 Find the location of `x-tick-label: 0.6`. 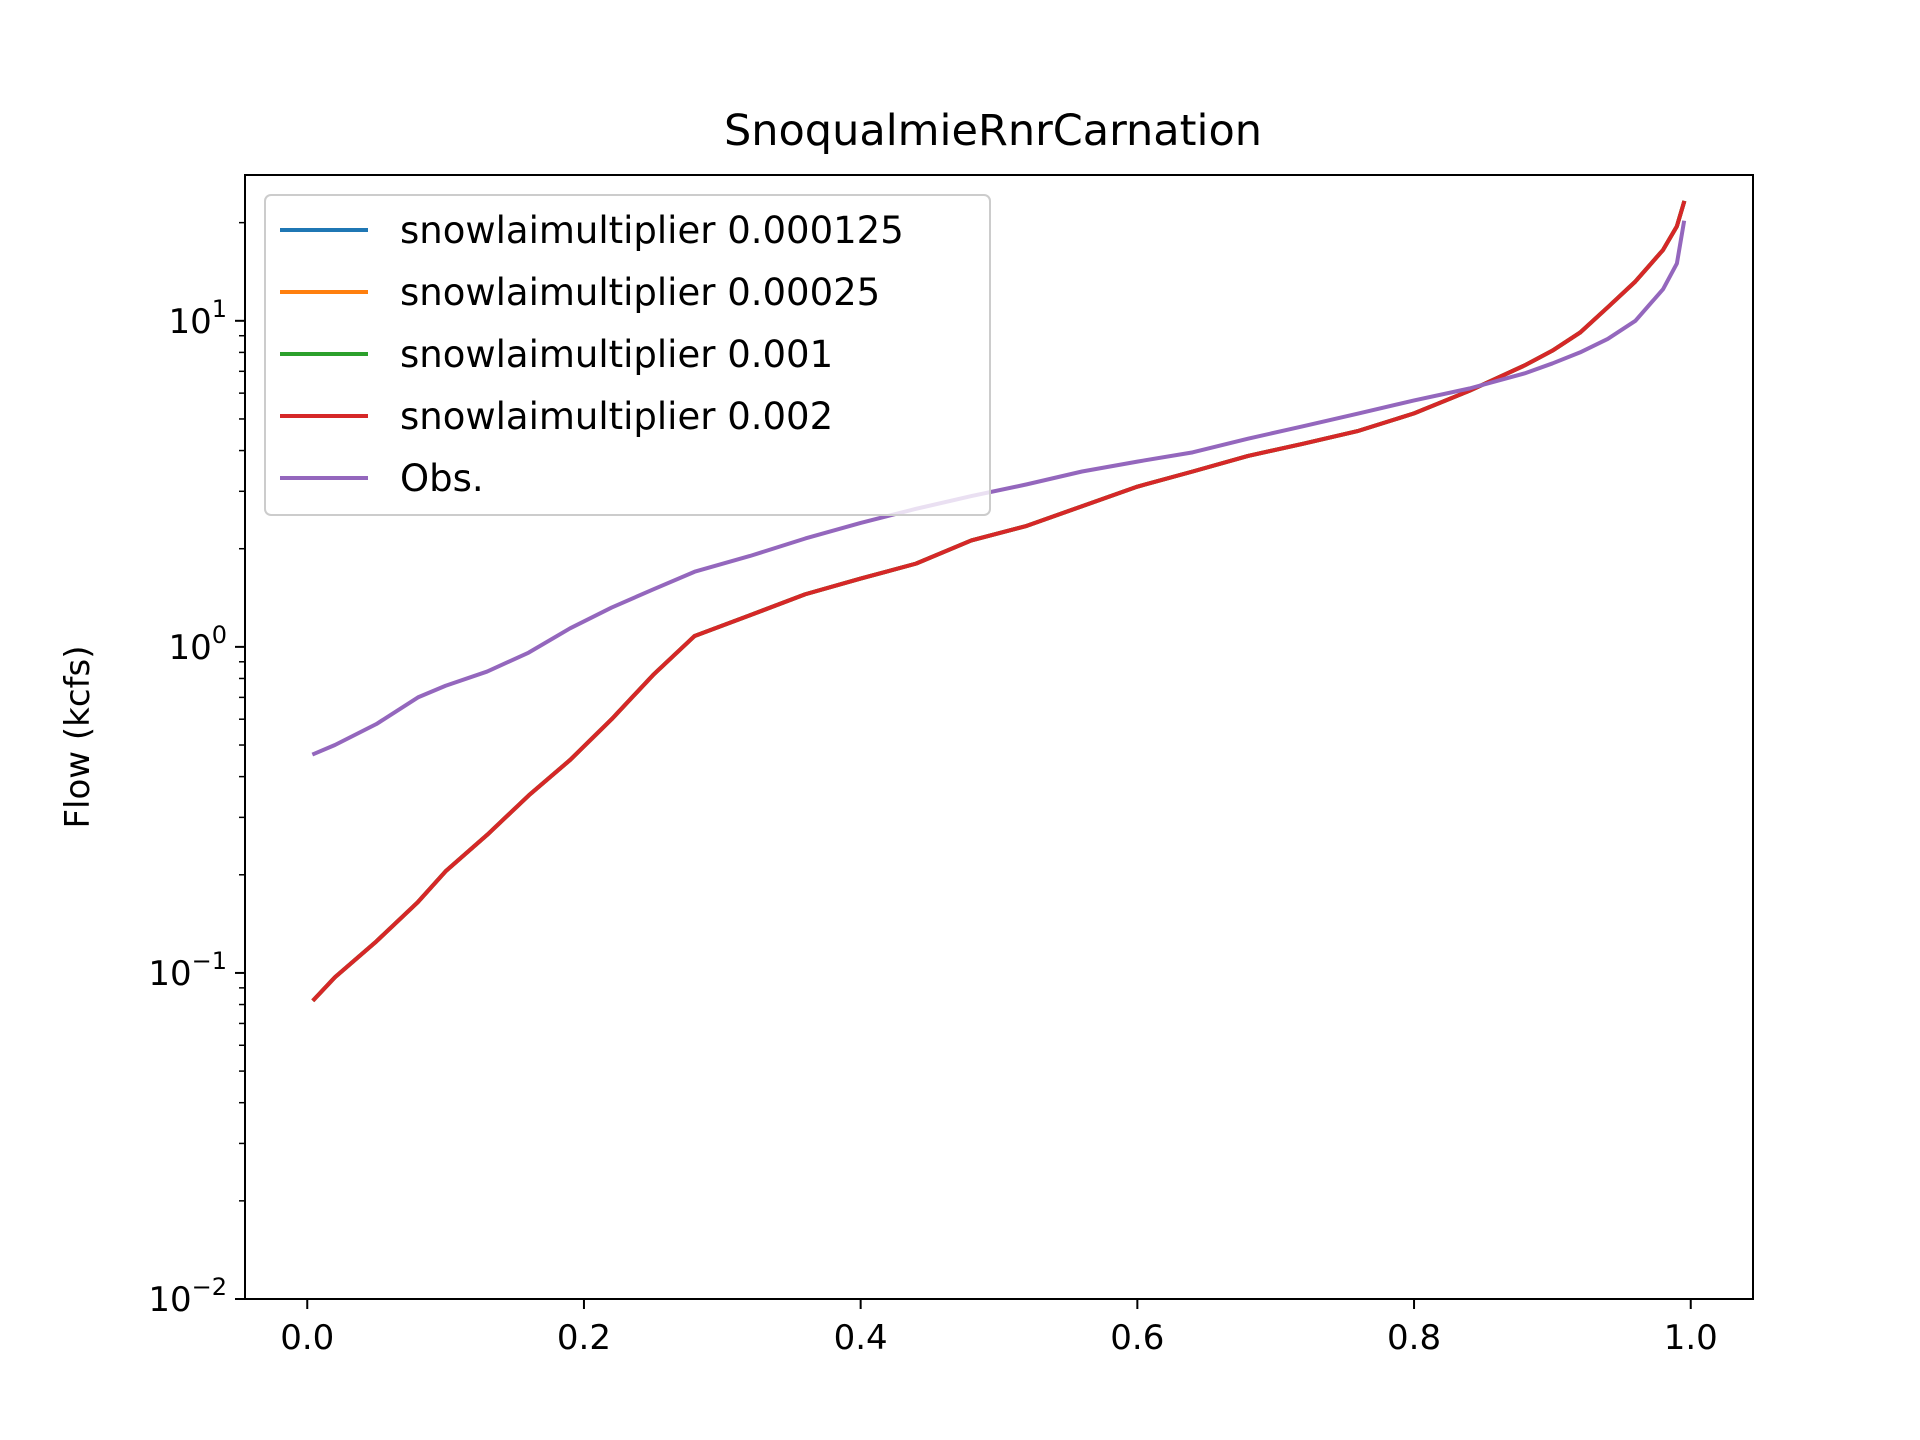

x-tick-label: 0.6 is located at coordinates (1137, 1338).